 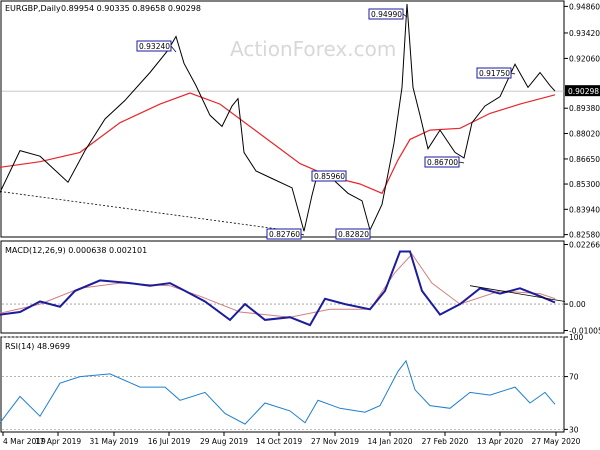 What do you see at coordinates (279, 441) in the screenshot?
I see `date-tick-label: 14 Oct 2019` at bounding box center [279, 441].